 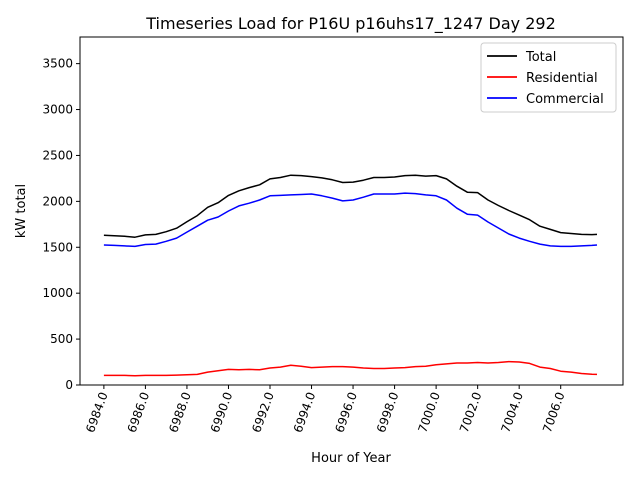 What do you see at coordinates (61, 224) in the screenshot?
I see `y-axis: 0 500 1000 1500 2000 2500 3000 3500` at bounding box center [61, 224].